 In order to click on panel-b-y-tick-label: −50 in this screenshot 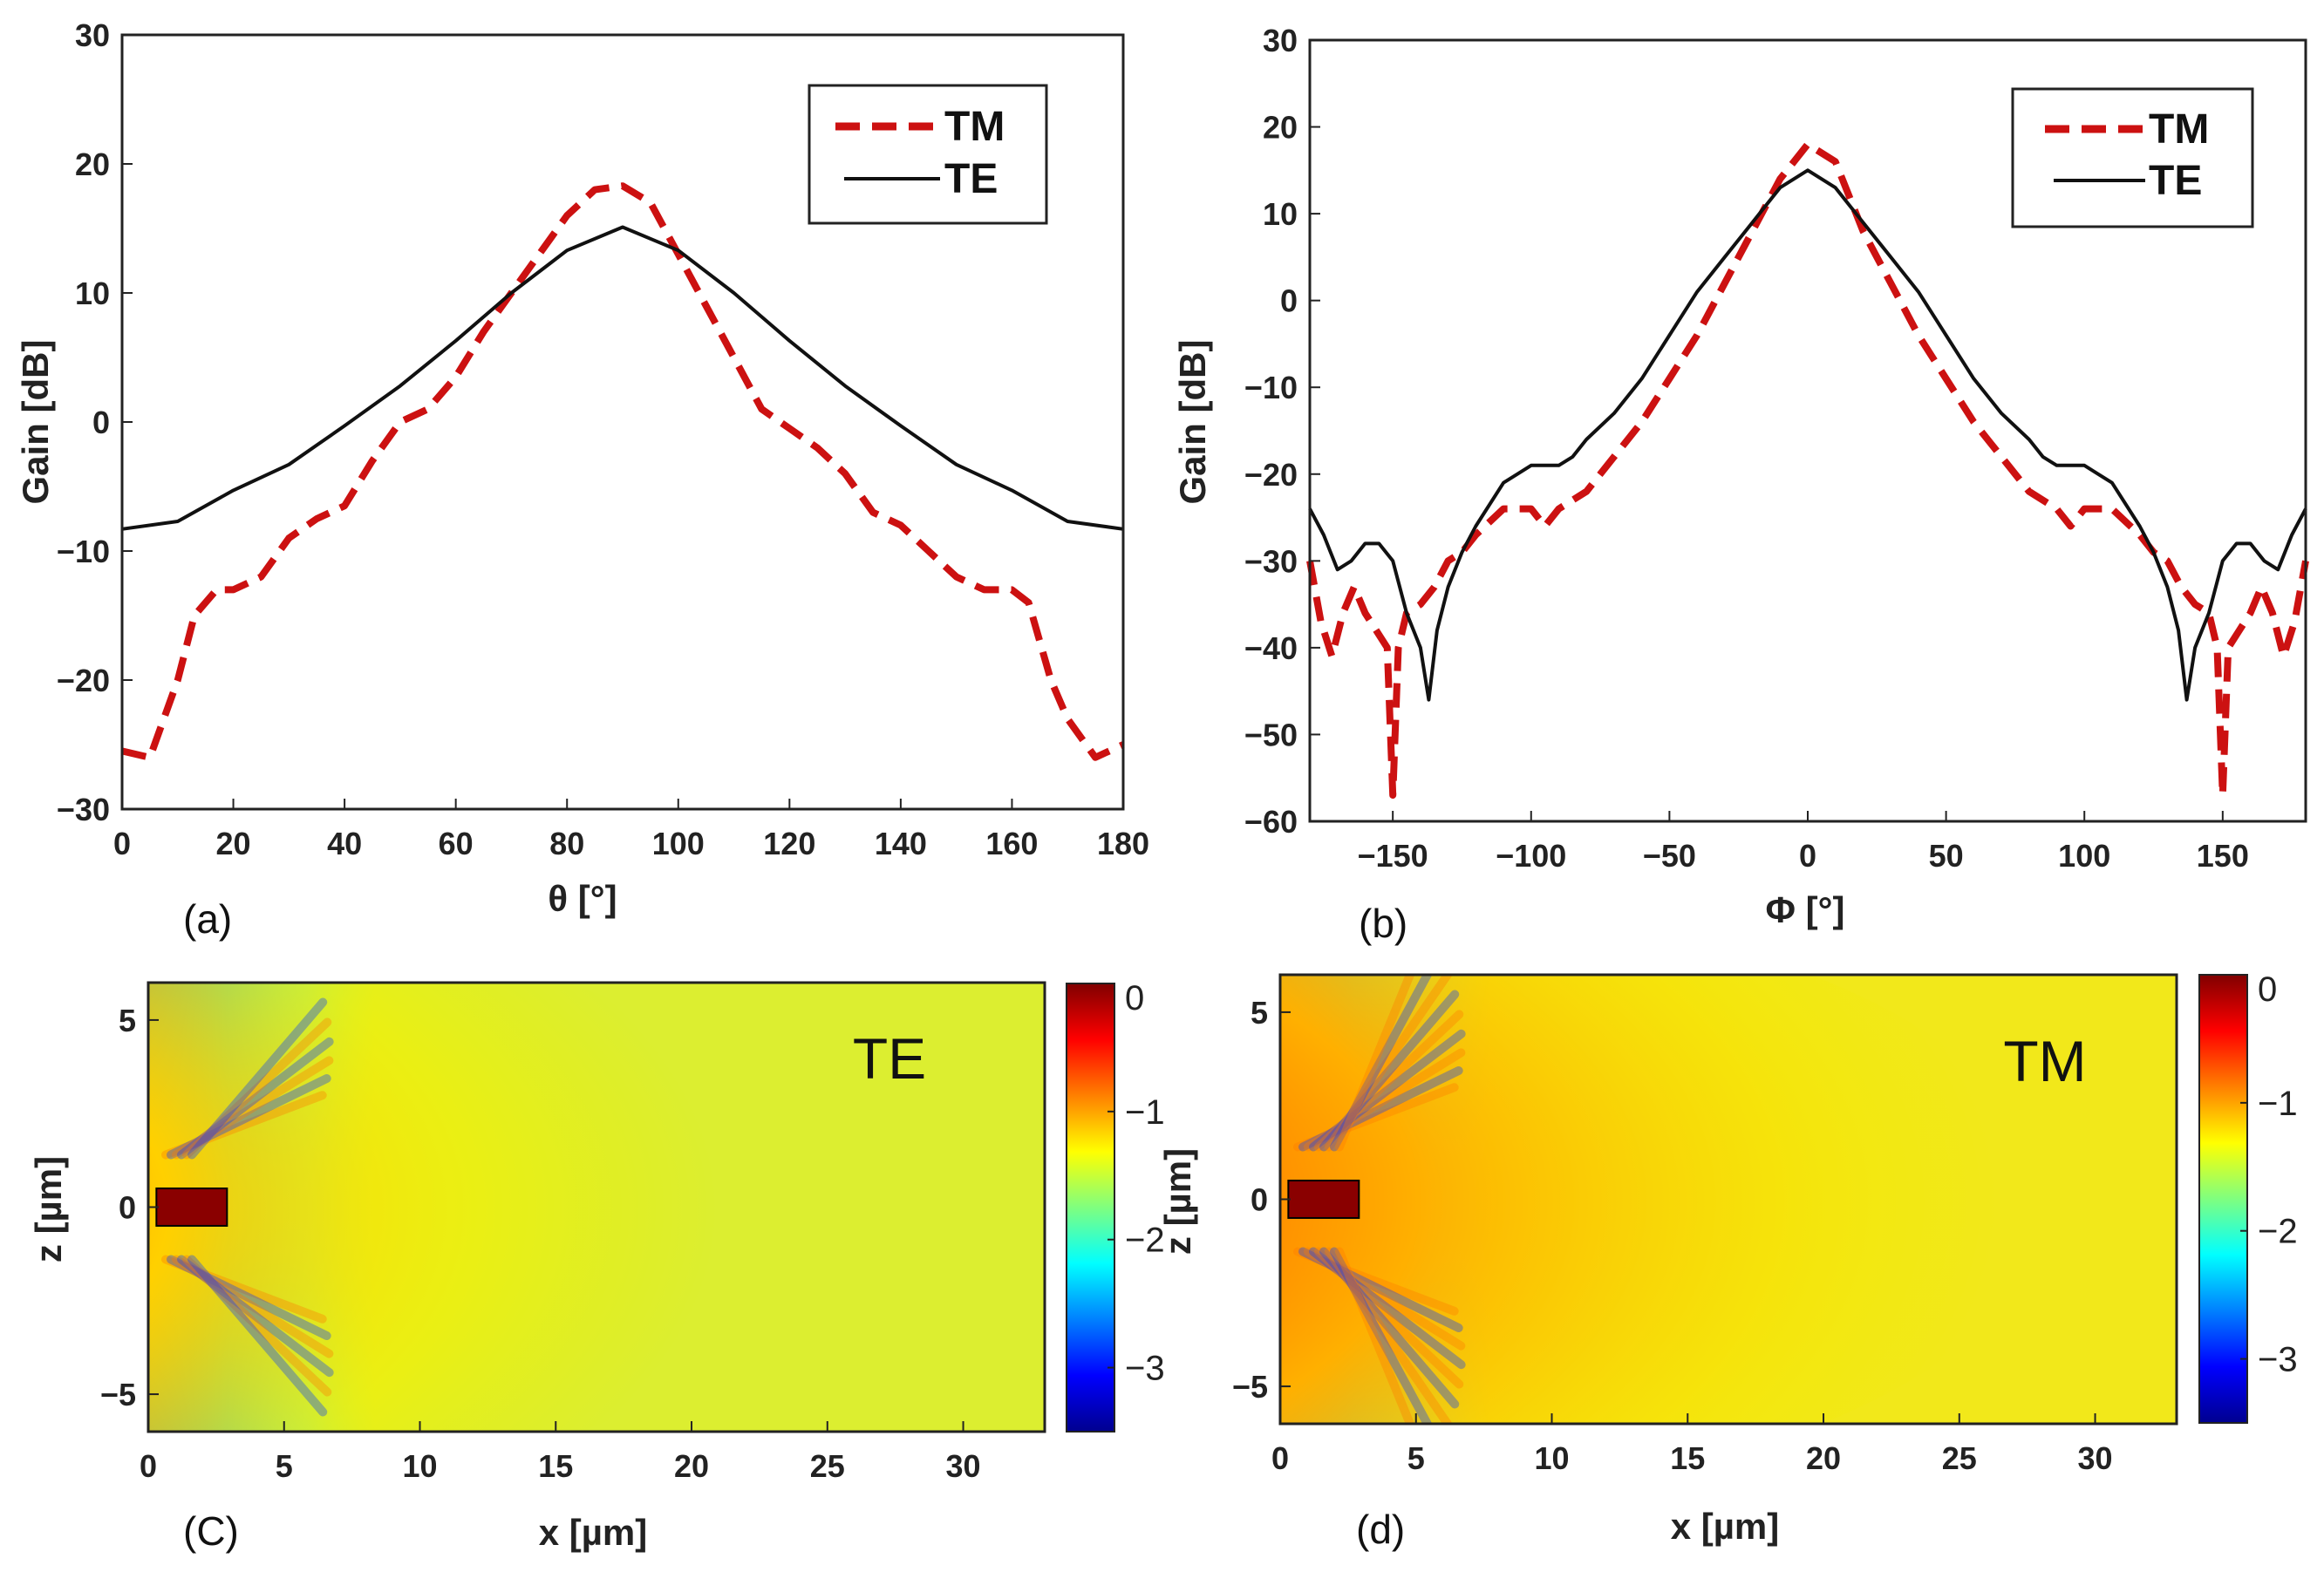, I will do `click(1271, 734)`.